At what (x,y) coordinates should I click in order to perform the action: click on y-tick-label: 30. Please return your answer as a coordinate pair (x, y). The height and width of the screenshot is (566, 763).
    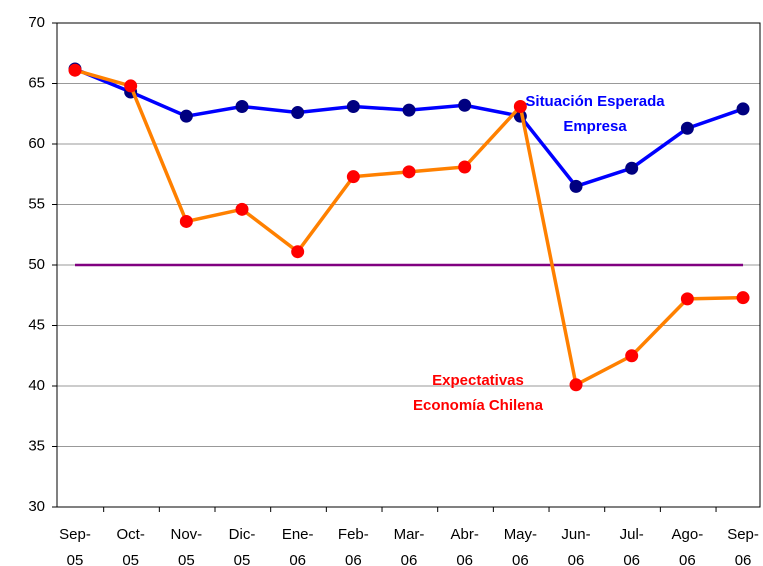
    Looking at the image, I should click on (36, 506).